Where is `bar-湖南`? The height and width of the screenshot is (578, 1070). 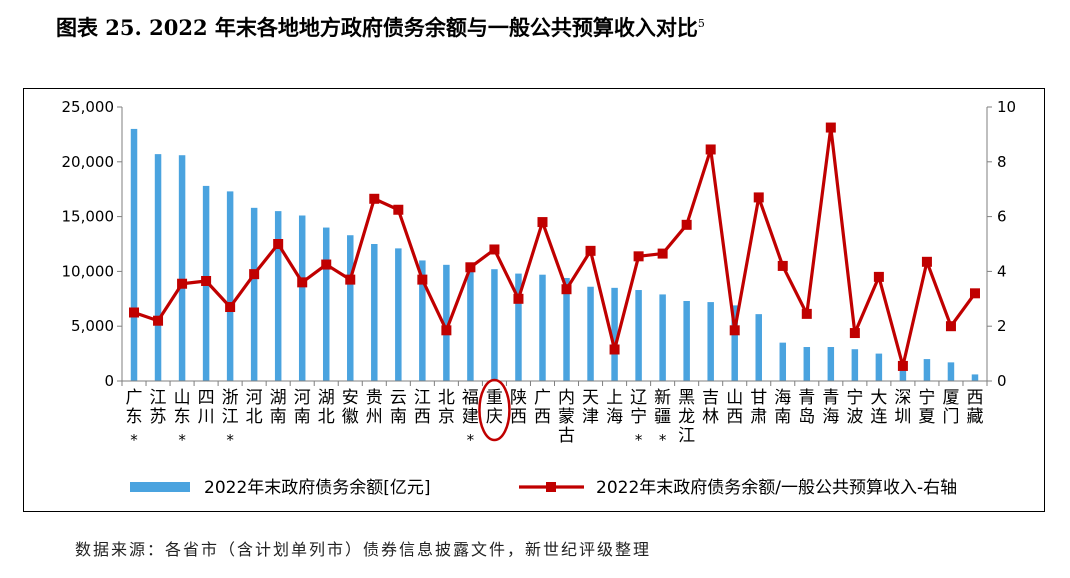
bar-湖南 is located at coordinates (278, 296).